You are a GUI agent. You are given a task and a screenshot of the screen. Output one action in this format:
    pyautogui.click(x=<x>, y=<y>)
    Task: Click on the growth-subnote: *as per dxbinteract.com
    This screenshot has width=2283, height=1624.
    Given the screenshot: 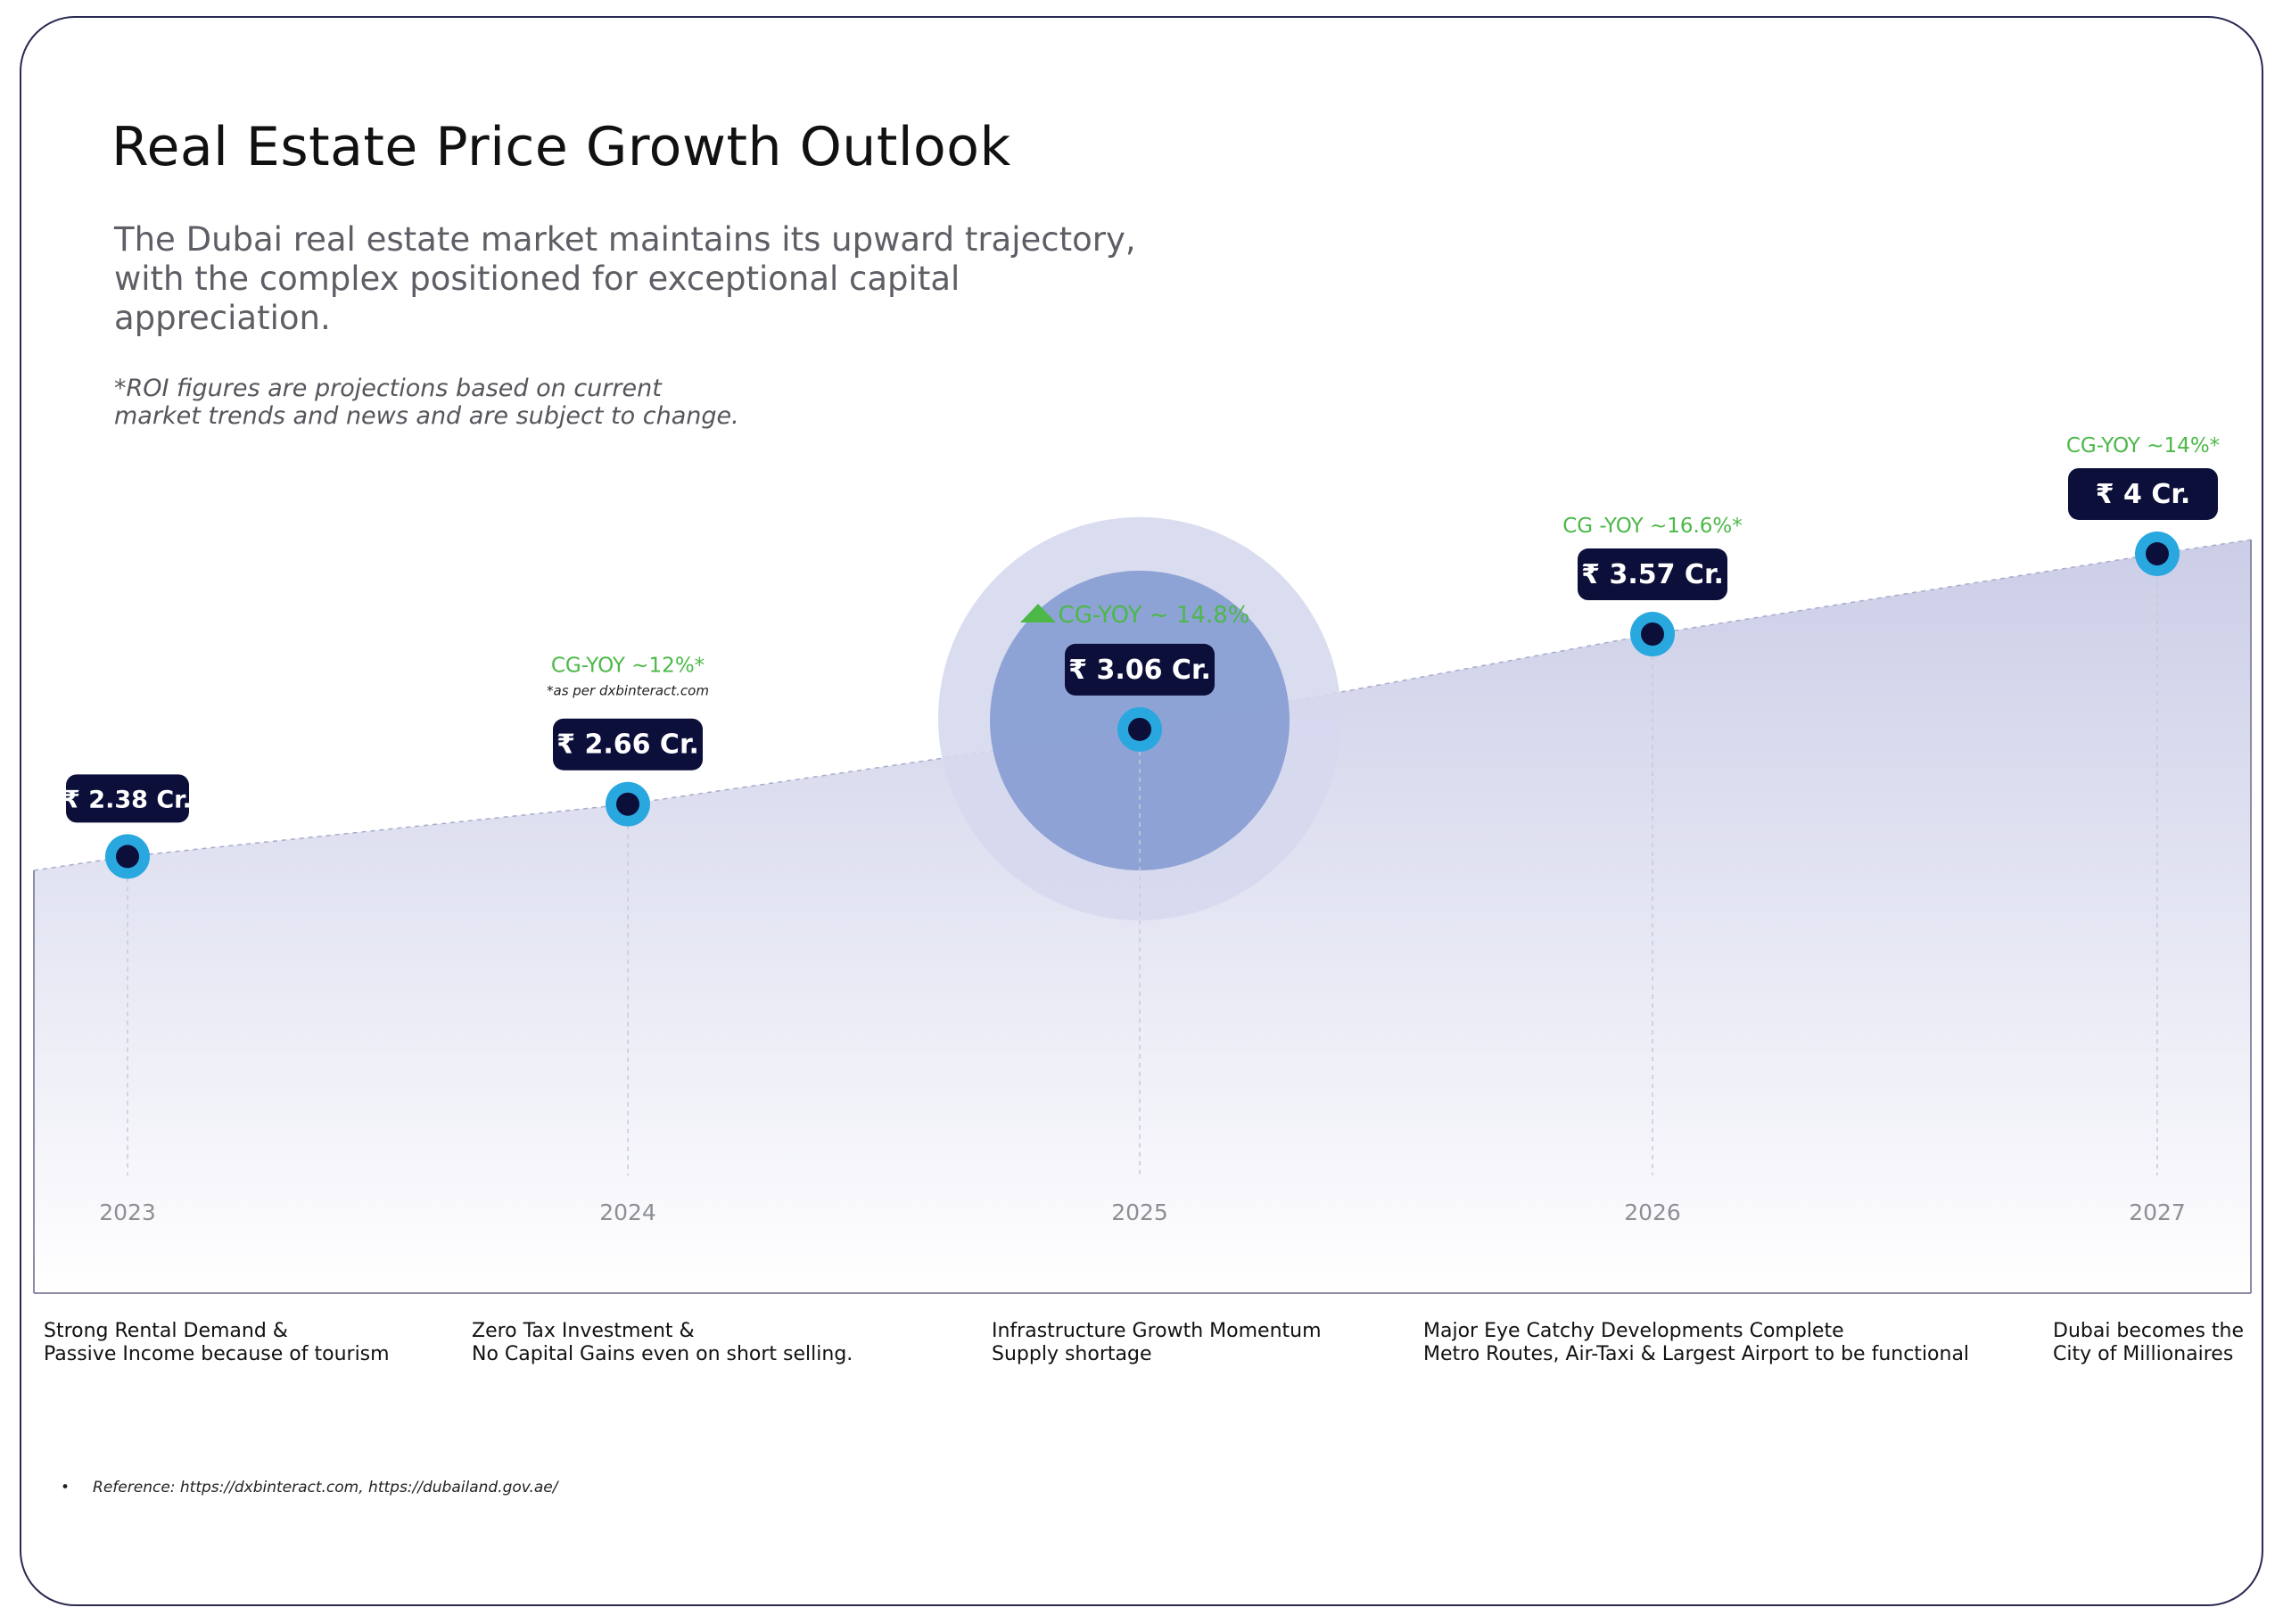 What is the action you would take?
    pyautogui.click(x=628, y=691)
    